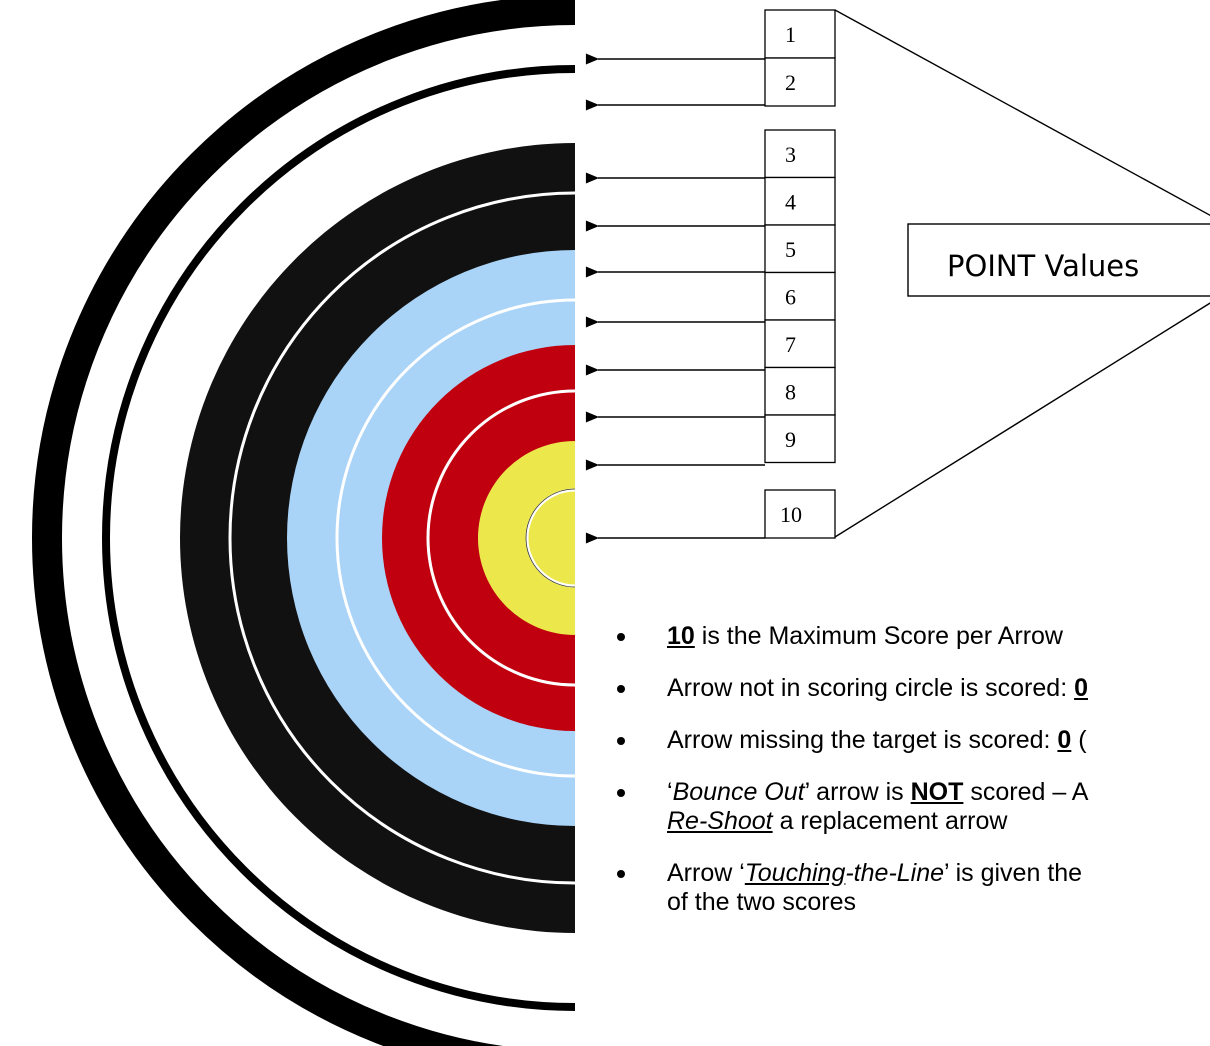  I want to click on rule-item: Arrow missing the target is scored: 0 (, so click(912, 740).